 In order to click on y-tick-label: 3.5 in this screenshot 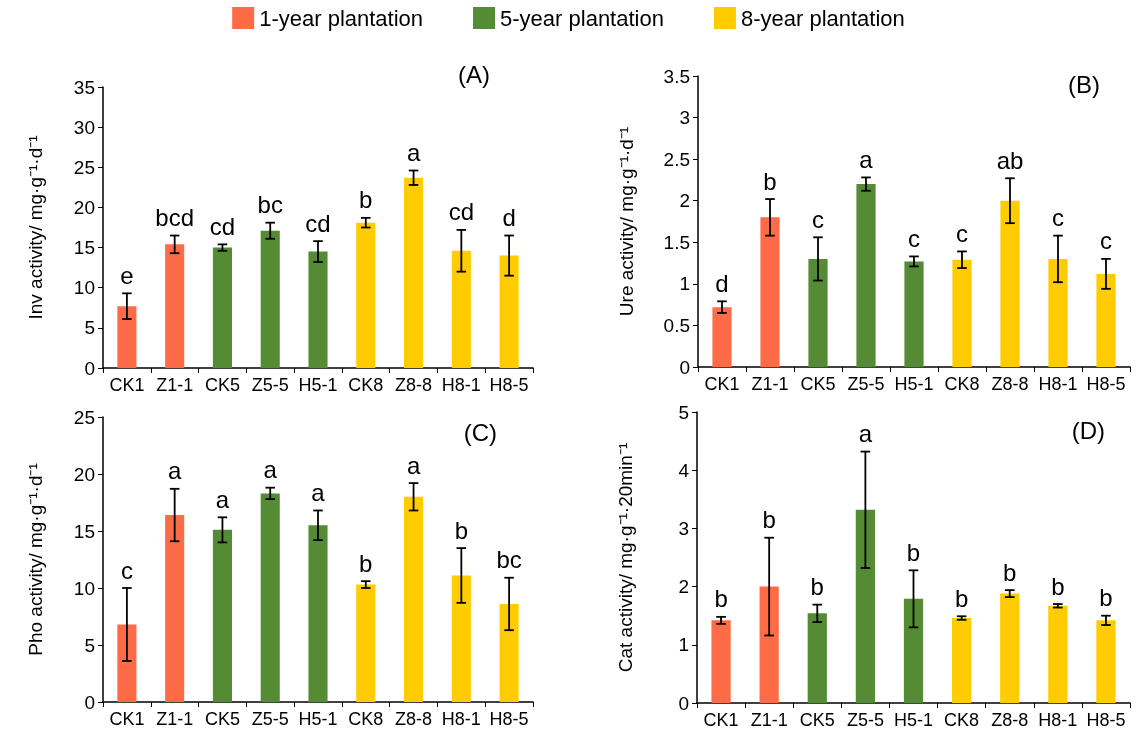, I will do `click(676, 76)`.